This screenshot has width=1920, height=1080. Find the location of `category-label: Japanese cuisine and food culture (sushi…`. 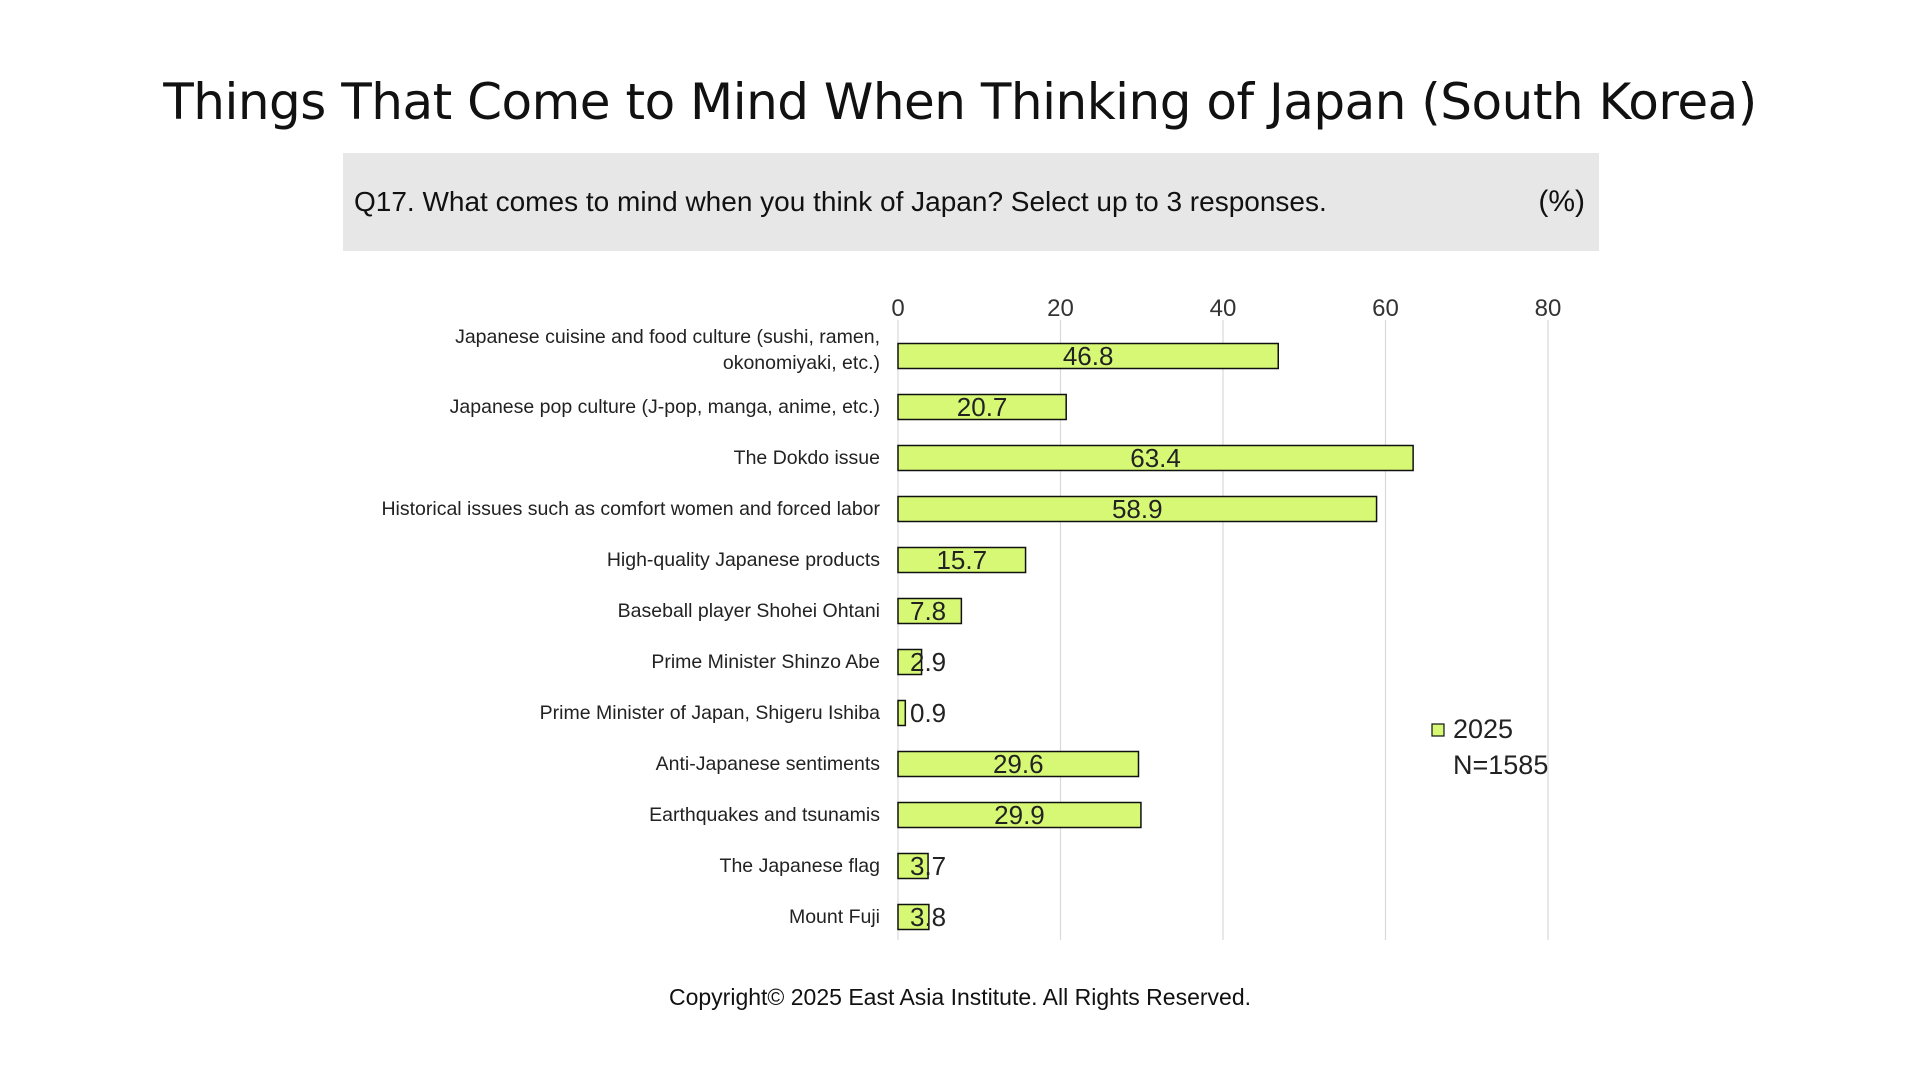

category-label: Japanese cuisine and food culture (sushi… is located at coordinates (667, 350).